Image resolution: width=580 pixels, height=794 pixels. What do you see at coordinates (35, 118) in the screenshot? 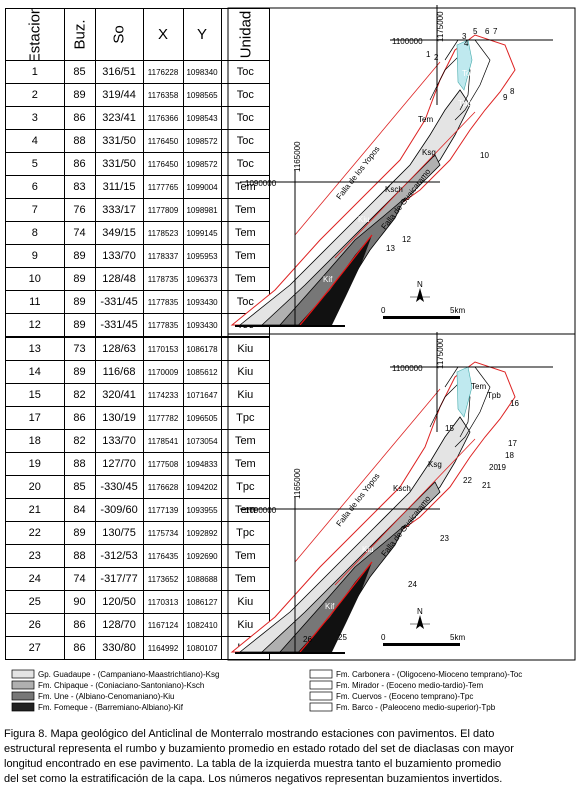
I see `table-cell: 3` at bounding box center [35, 118].